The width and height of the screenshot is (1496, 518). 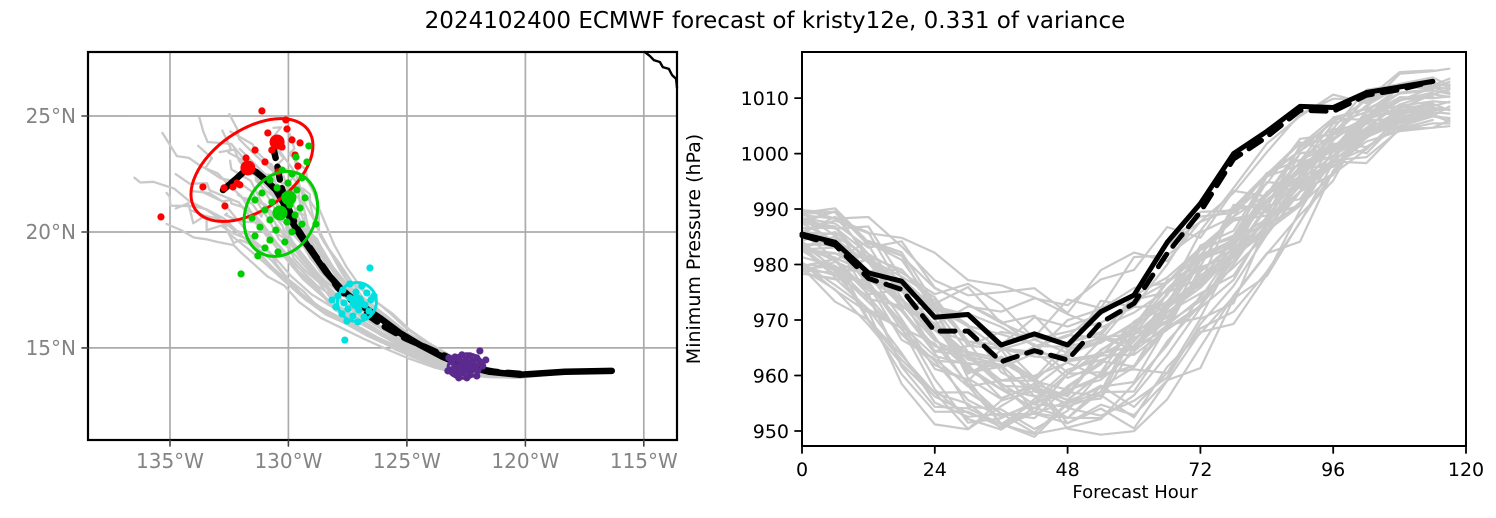 I want to click on pressure-y-tick-label: 1000, so click(x=765, y=155).